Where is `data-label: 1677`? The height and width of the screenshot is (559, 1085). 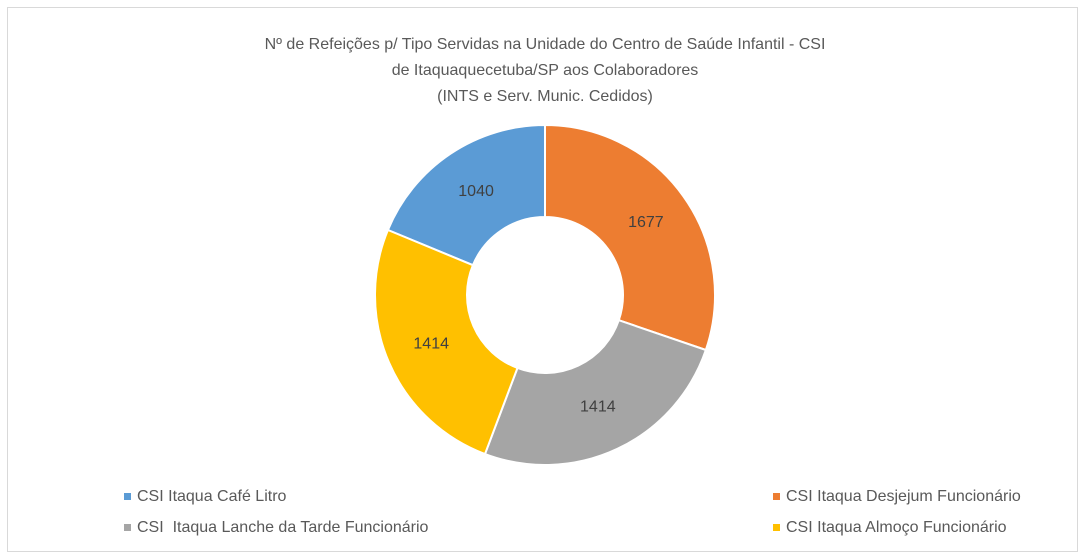 data-label: 1677 is located at coordinates (646, 222).